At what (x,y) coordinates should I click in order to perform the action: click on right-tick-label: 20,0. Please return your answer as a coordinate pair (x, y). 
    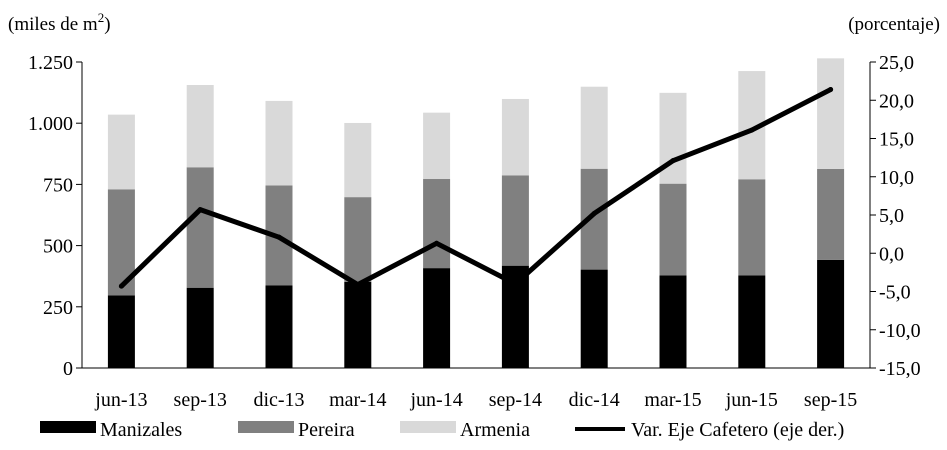
    Looking at the image, I should click on (896, 101).